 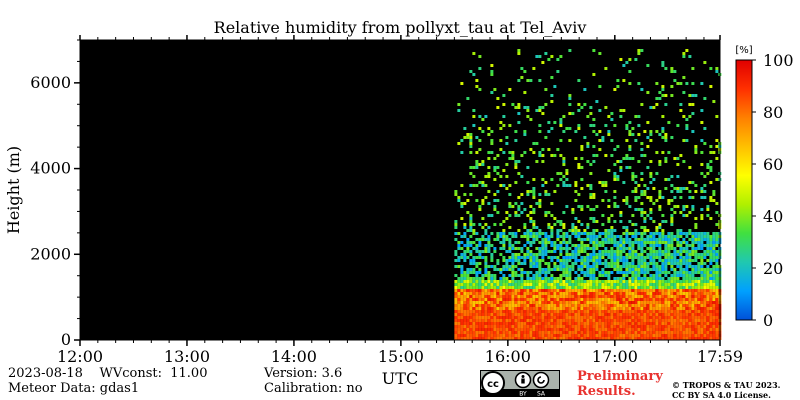 I want to click on x-axis-label: UTC, so click(x=400, y=378).